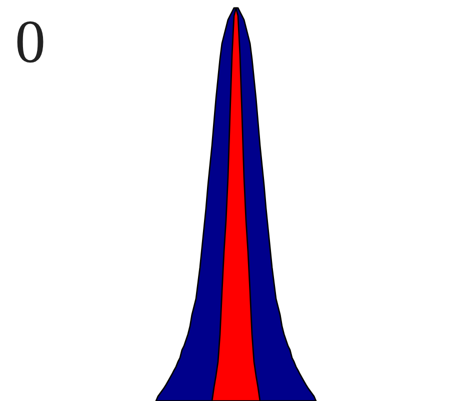 This screenshot has width=457, height=401. What do you see at coordinates (30, 42) in the screenshot?
I see `text: 0` at bounding box center [30, 42].